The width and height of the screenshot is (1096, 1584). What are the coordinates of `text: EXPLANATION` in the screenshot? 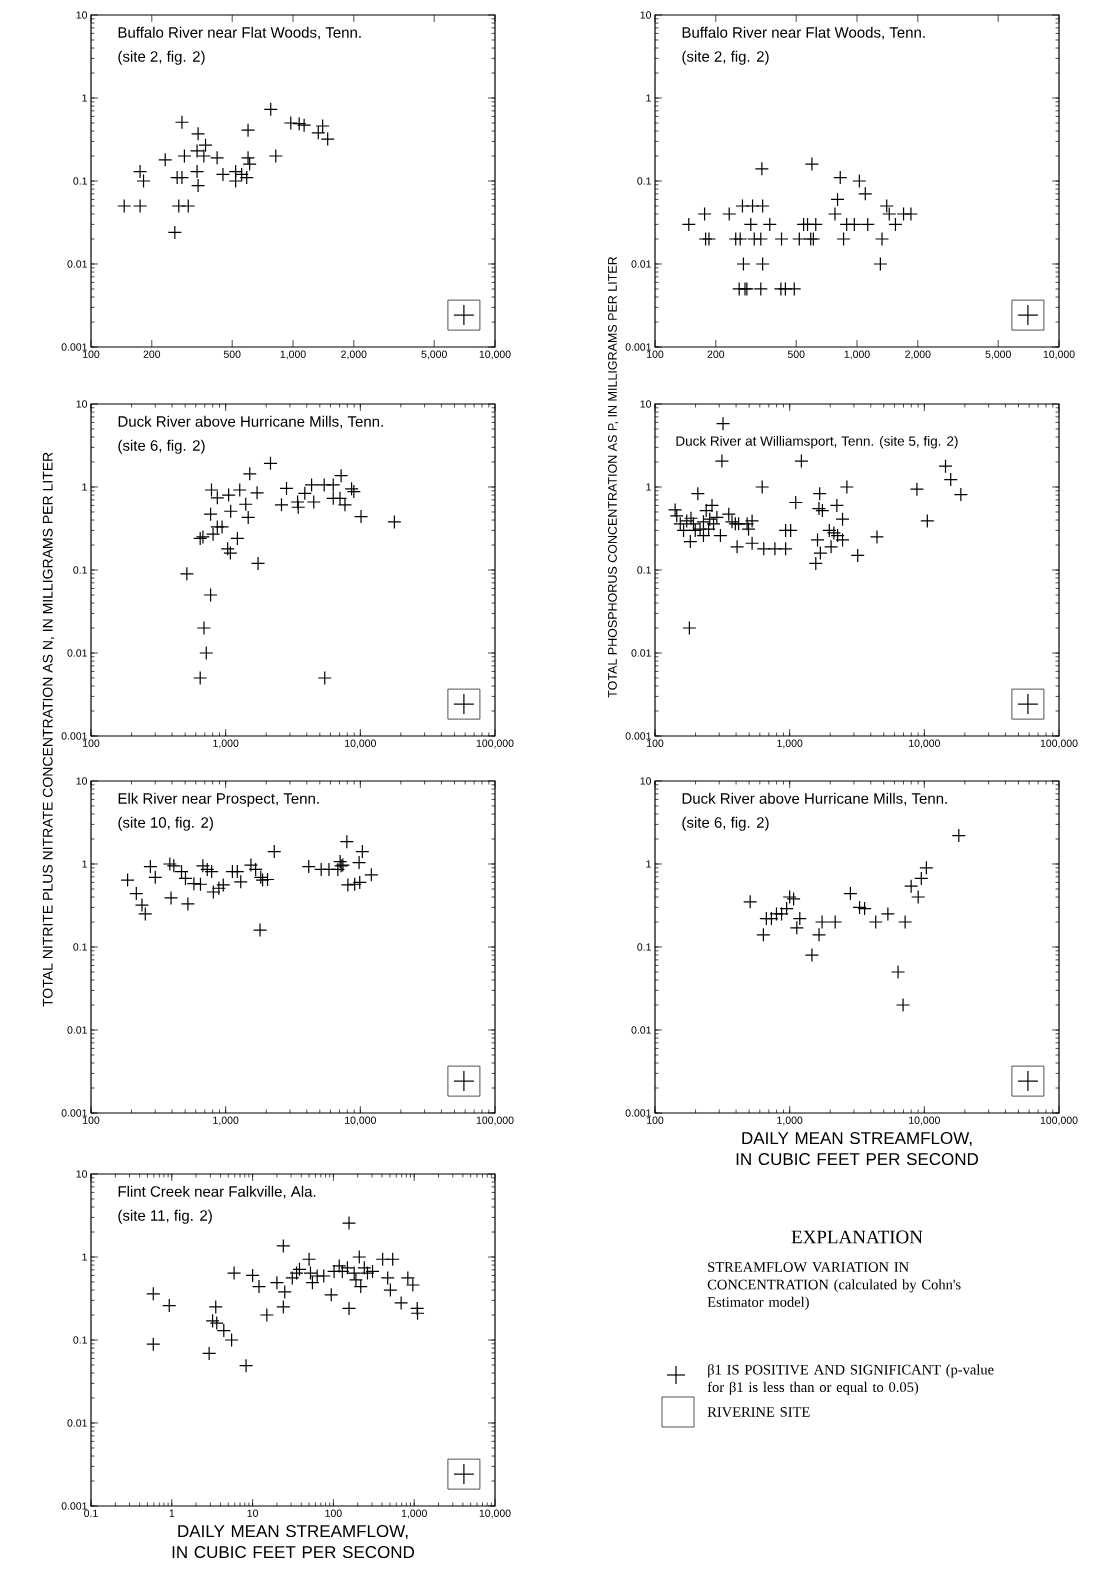 It's located at (857, 1237).